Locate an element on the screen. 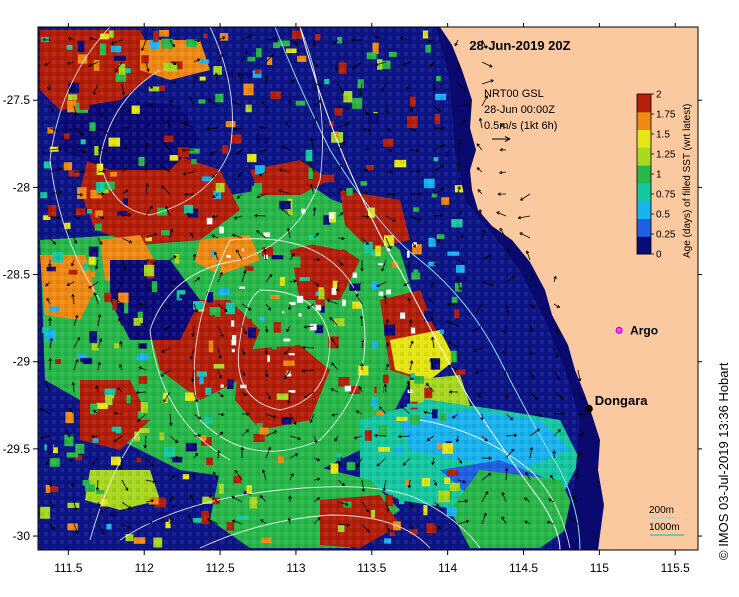 The width and height of the screenshot is (739, 597). colorbar-tick-label: 0.5 is located at coordinates (663, 215).